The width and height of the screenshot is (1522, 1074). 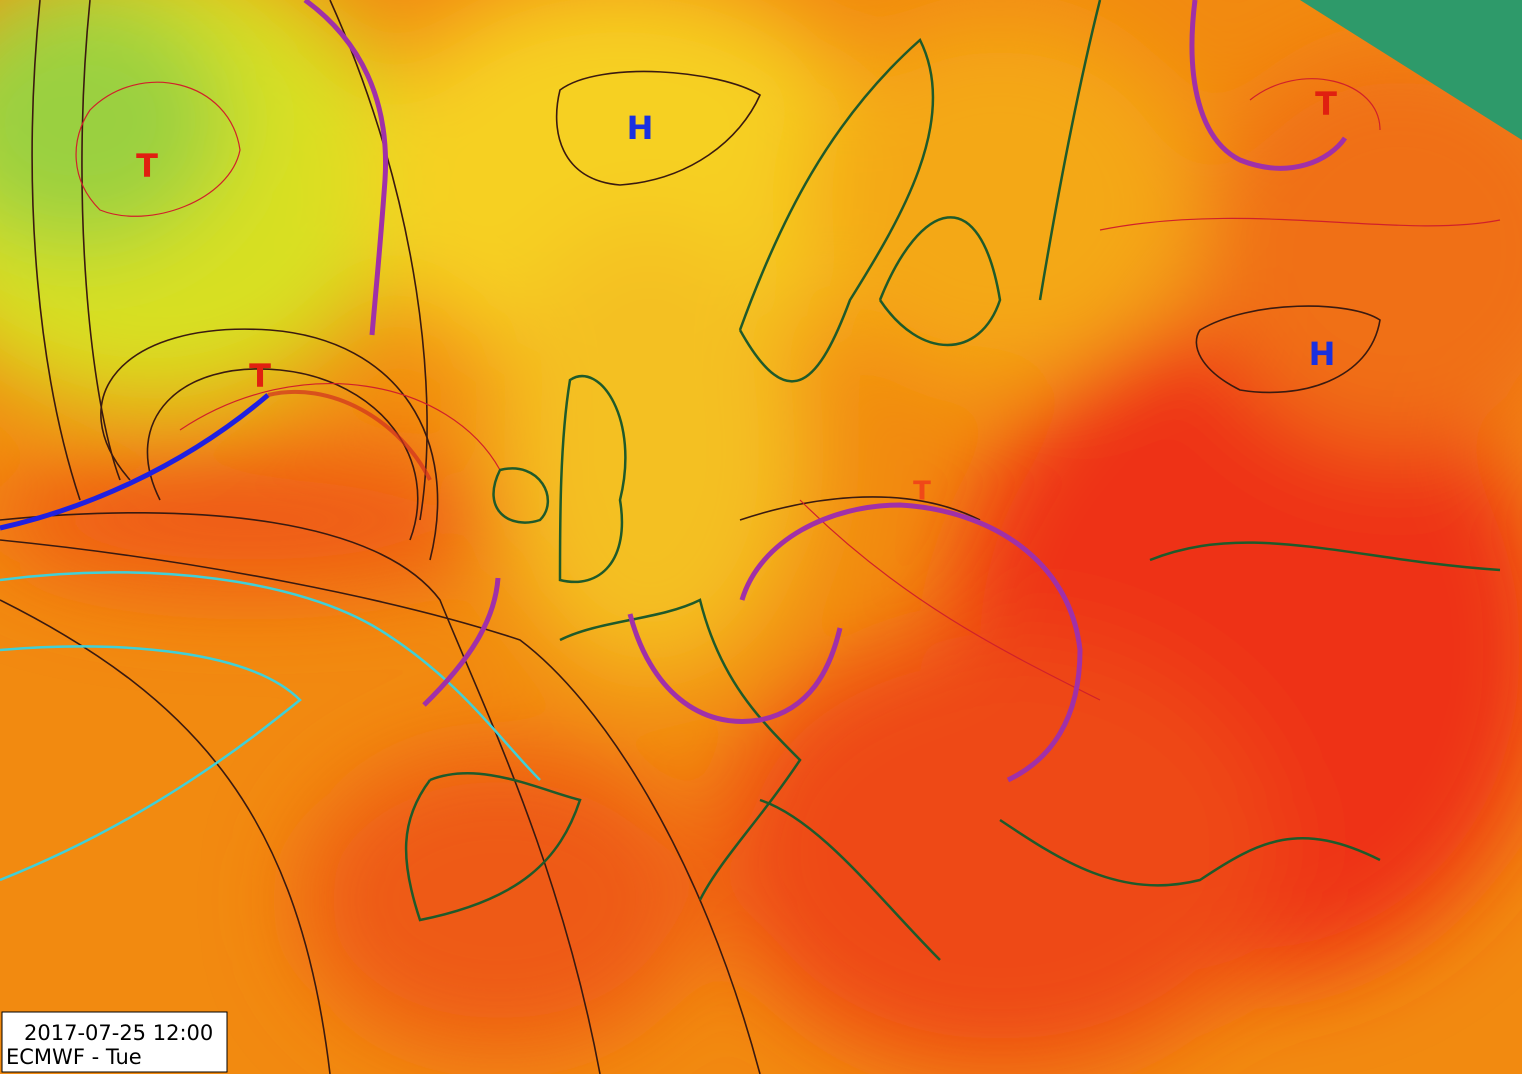 What do you see at coordinates (135, 462) in the screenshot?
I see `cold-front` at bounding box center [135, 462].